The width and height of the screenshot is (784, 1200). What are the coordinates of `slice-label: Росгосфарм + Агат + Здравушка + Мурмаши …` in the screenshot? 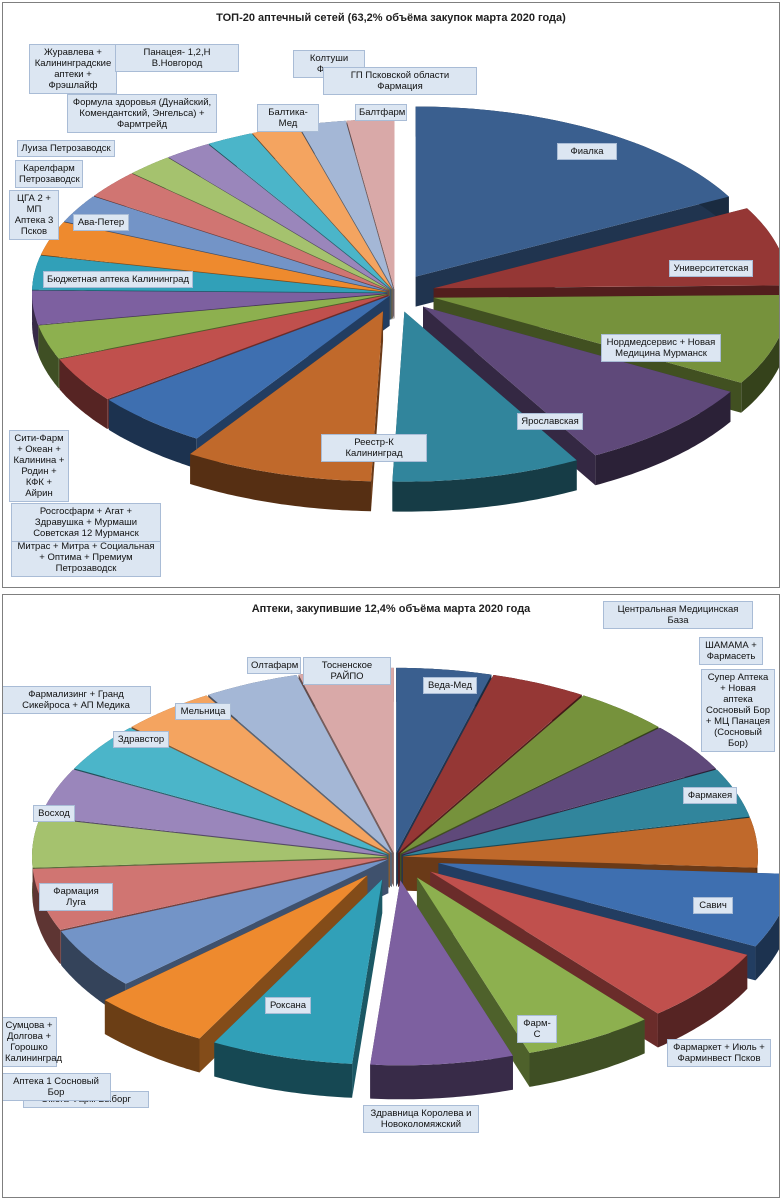 It's located at (86, 522).